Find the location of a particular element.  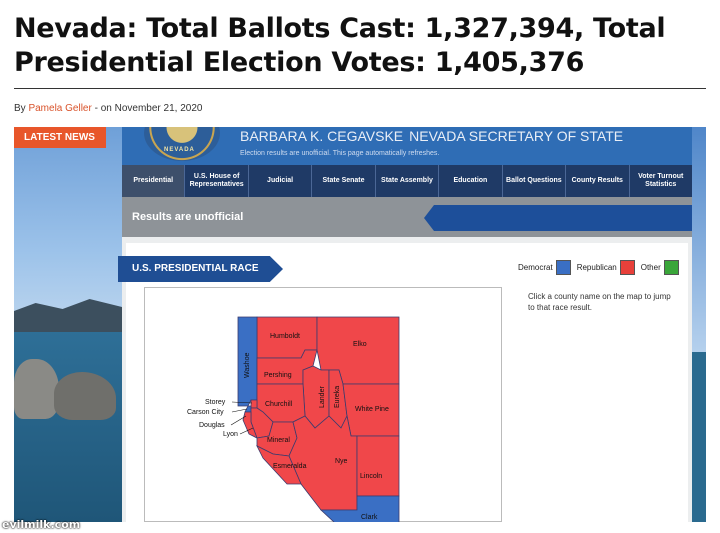

label-clark: Clark is located at coordinates (369, 517).